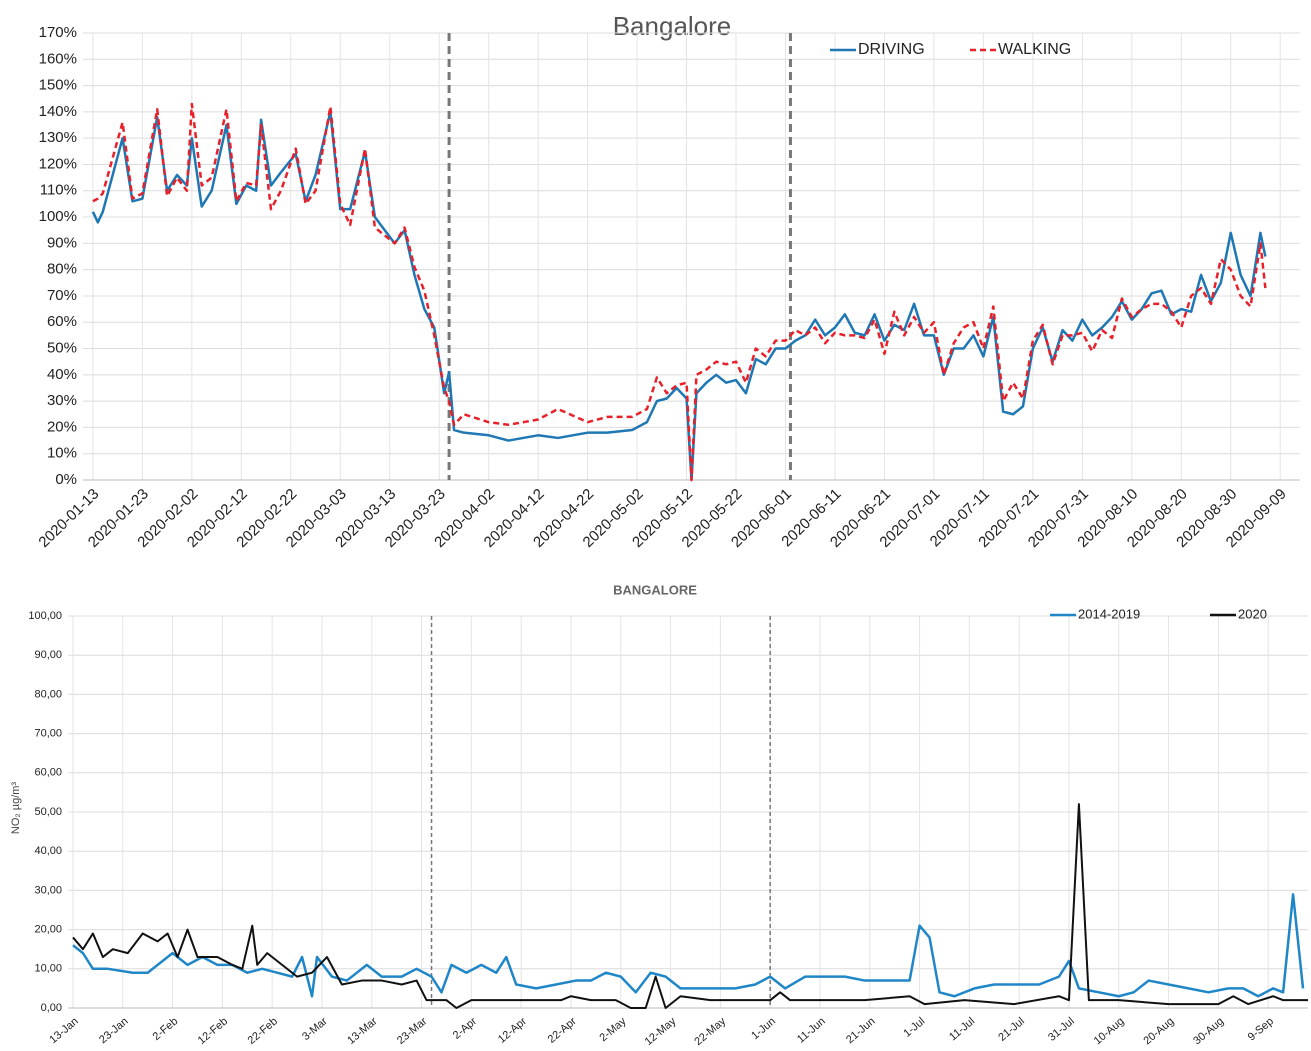  I want to click on x-tick-label: 13-Mar, so click(362, 1030).